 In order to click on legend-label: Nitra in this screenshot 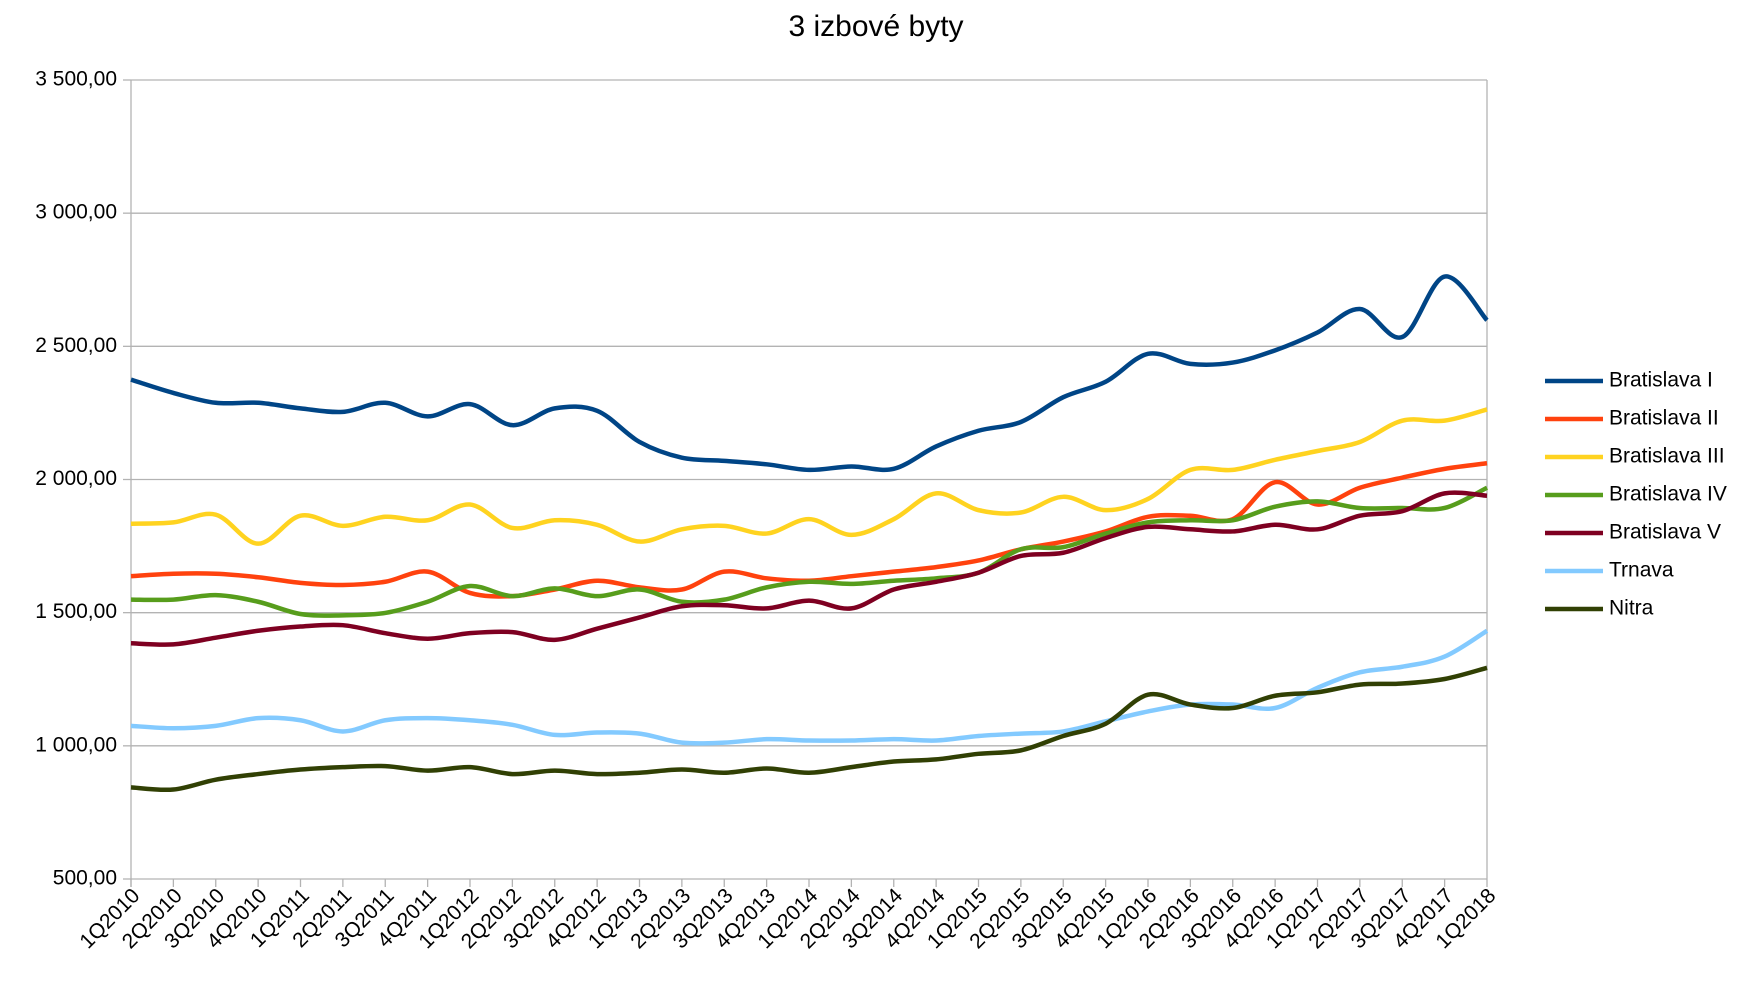, I will do `click(1631, 608)`.